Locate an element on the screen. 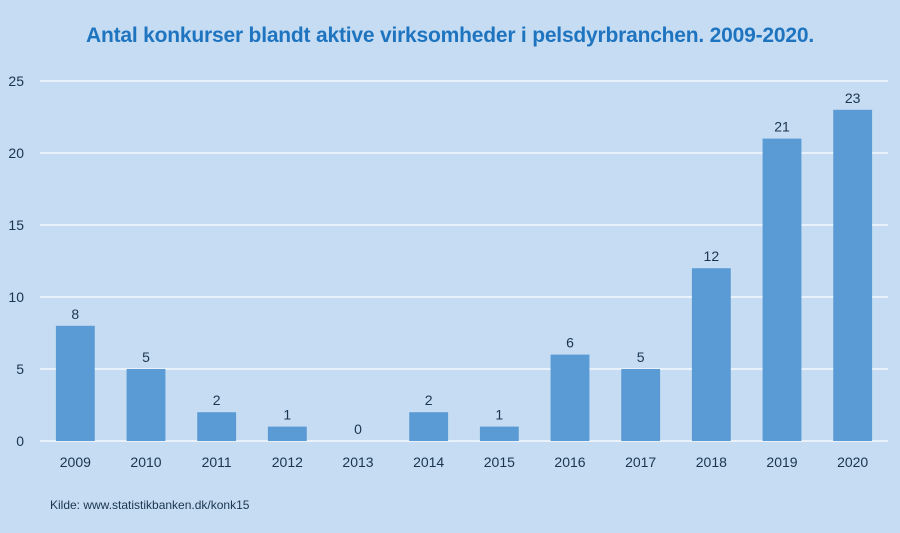 The width and height of the screenshot is (900, 533). data-label-2014: 2 is located at coordinates (429, 400).